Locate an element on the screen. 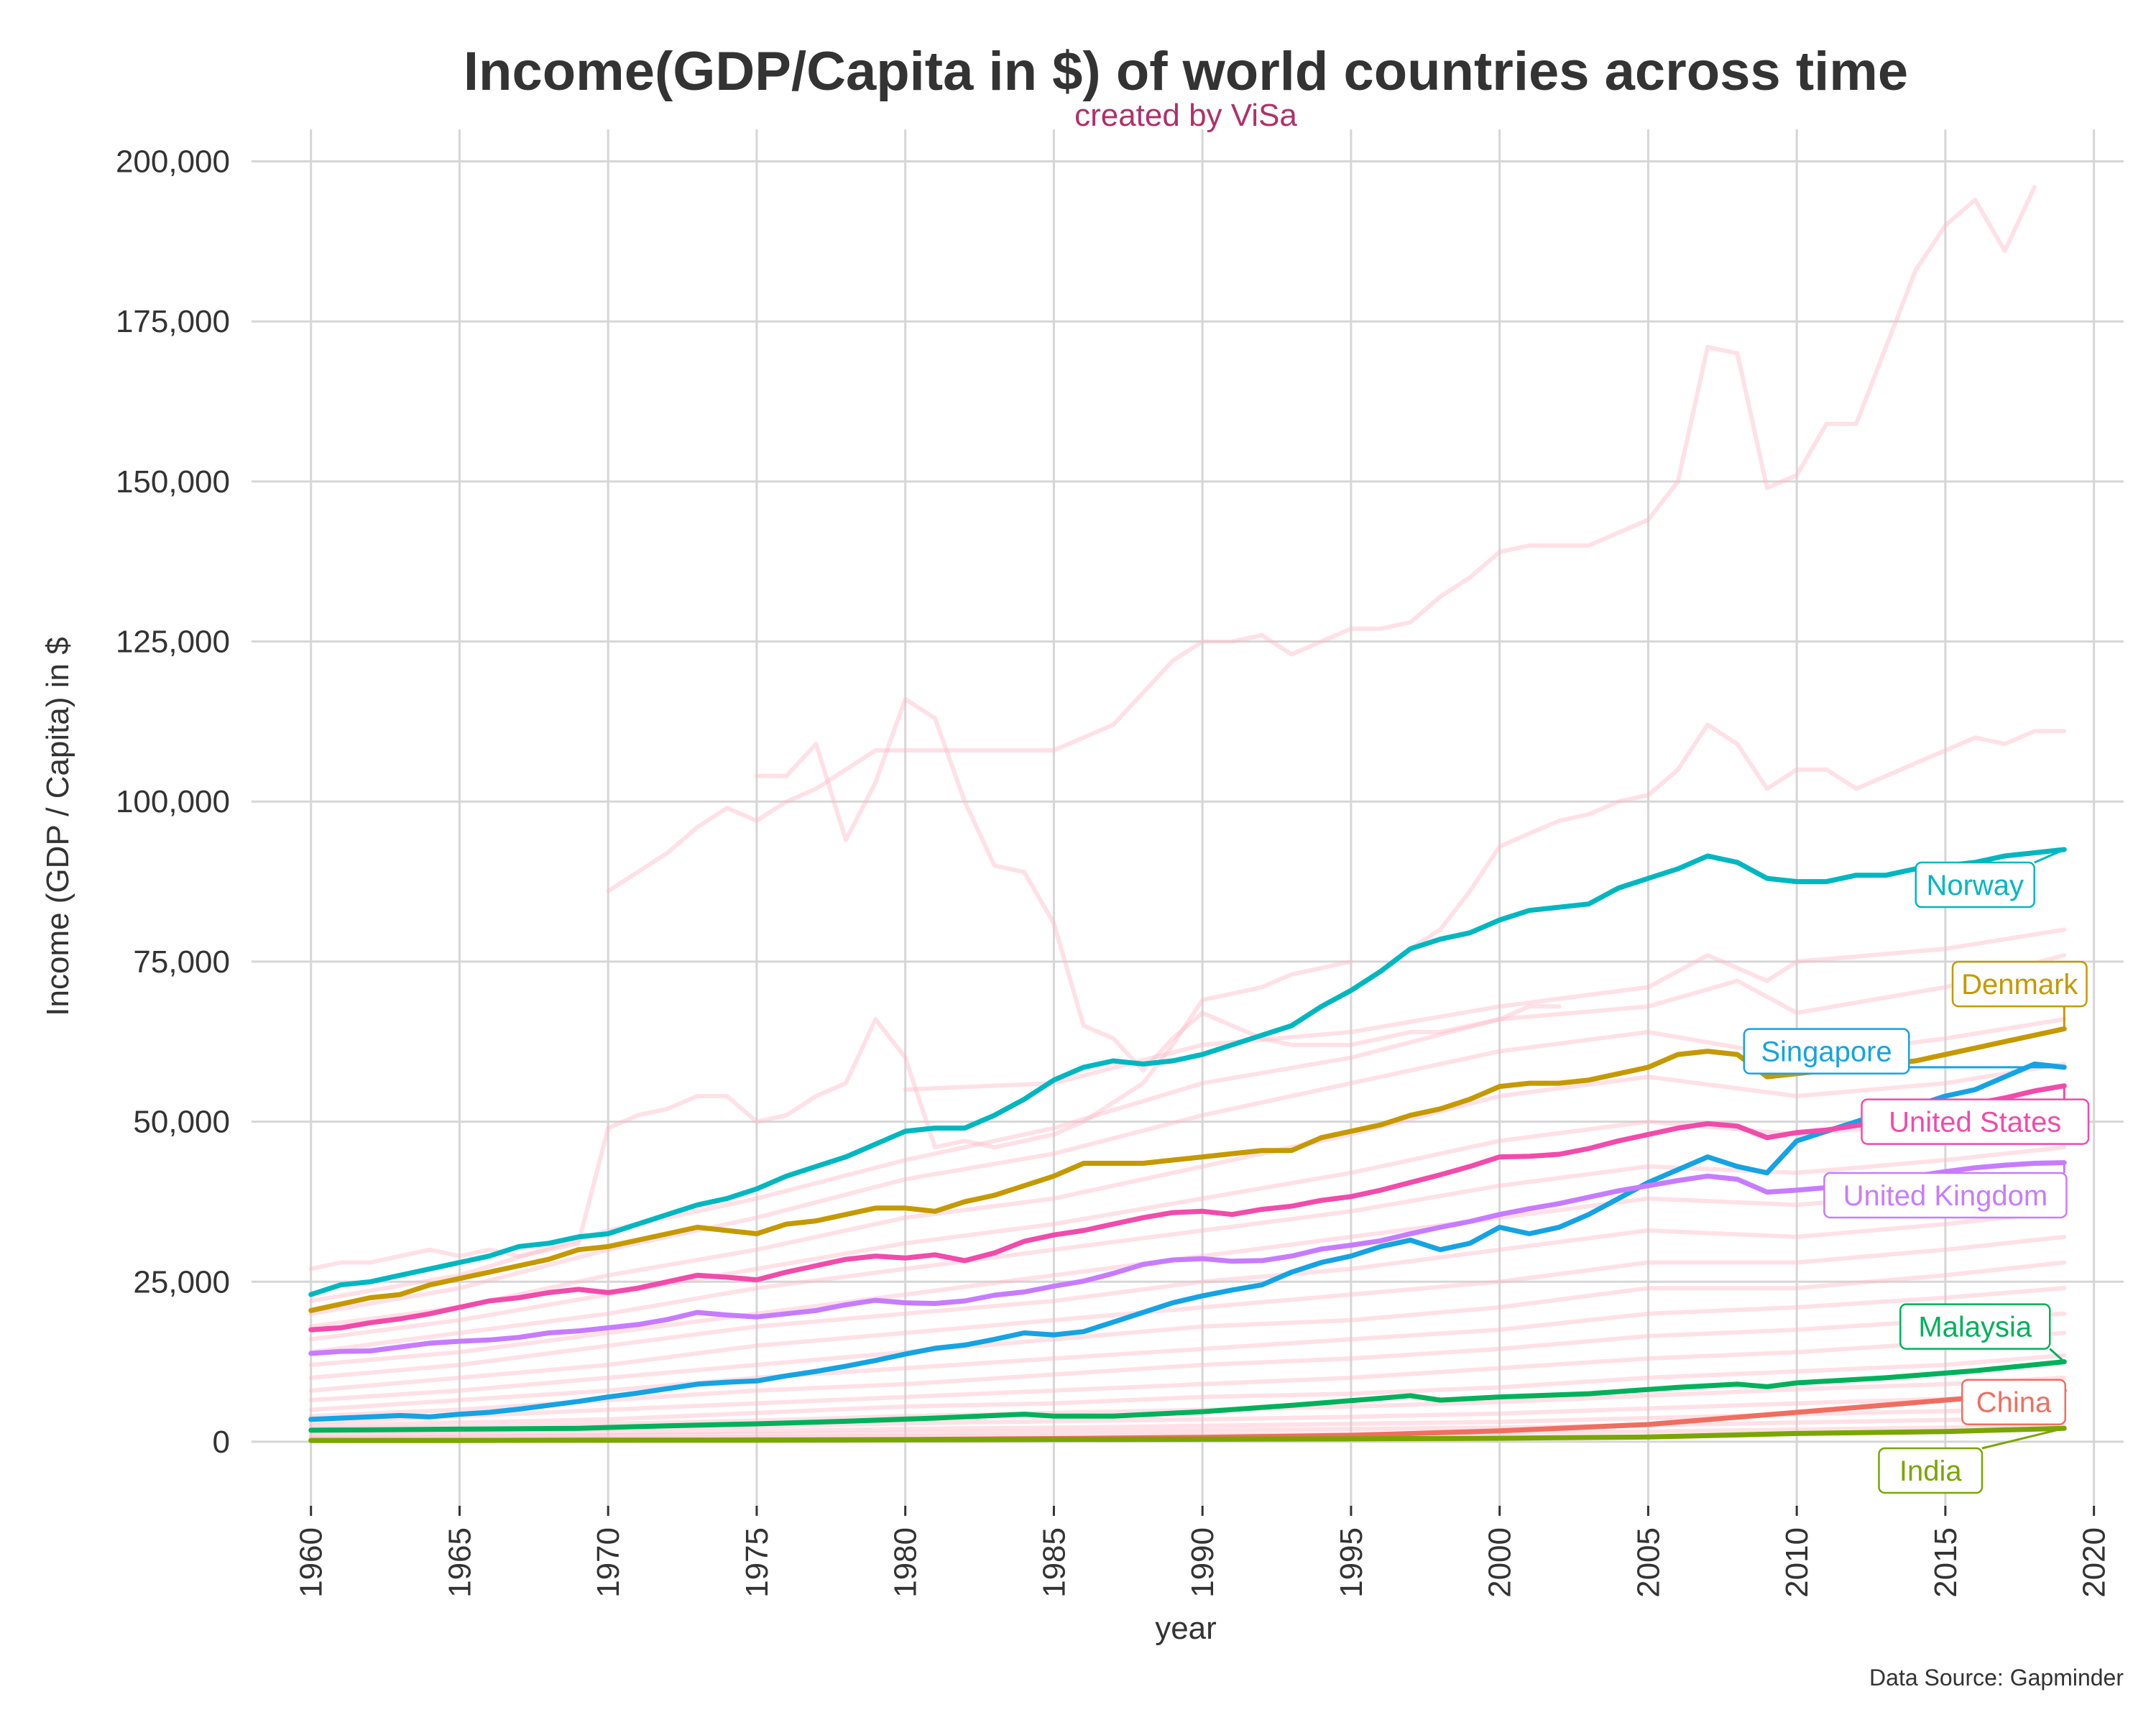 This screenshot has height=1725, width=2156. x-tick-label: 2000 is located at coordinates (1500, 1562).